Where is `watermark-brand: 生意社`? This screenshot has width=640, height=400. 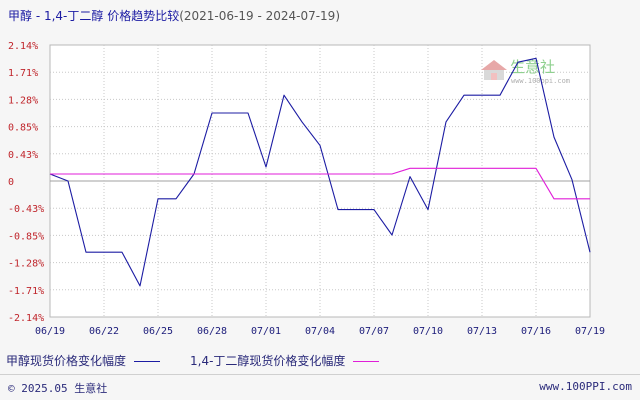 watermark-brand: 生意社 is located at coordinates (532, 67).